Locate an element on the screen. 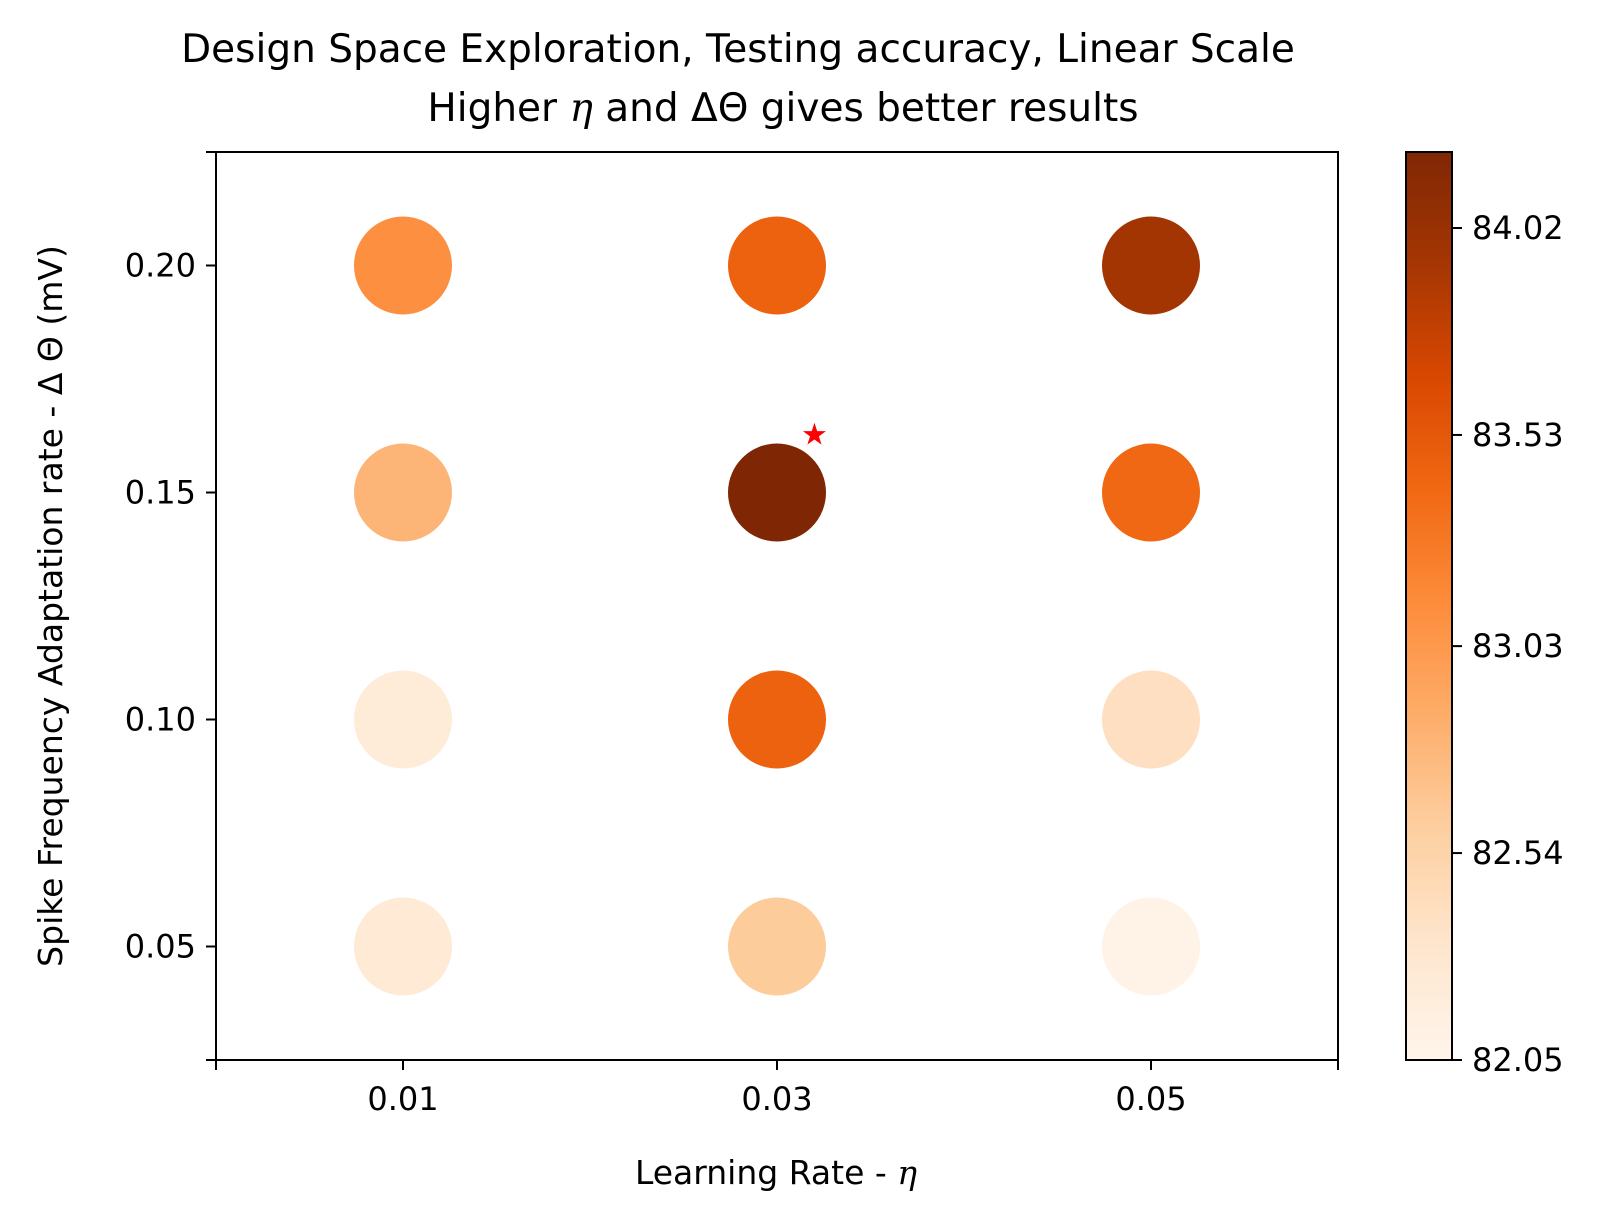 This screenshot has height=1220, width=1624. subtitle-suffix: and ΔΘ gives better results is located at coordinates (866, 108).